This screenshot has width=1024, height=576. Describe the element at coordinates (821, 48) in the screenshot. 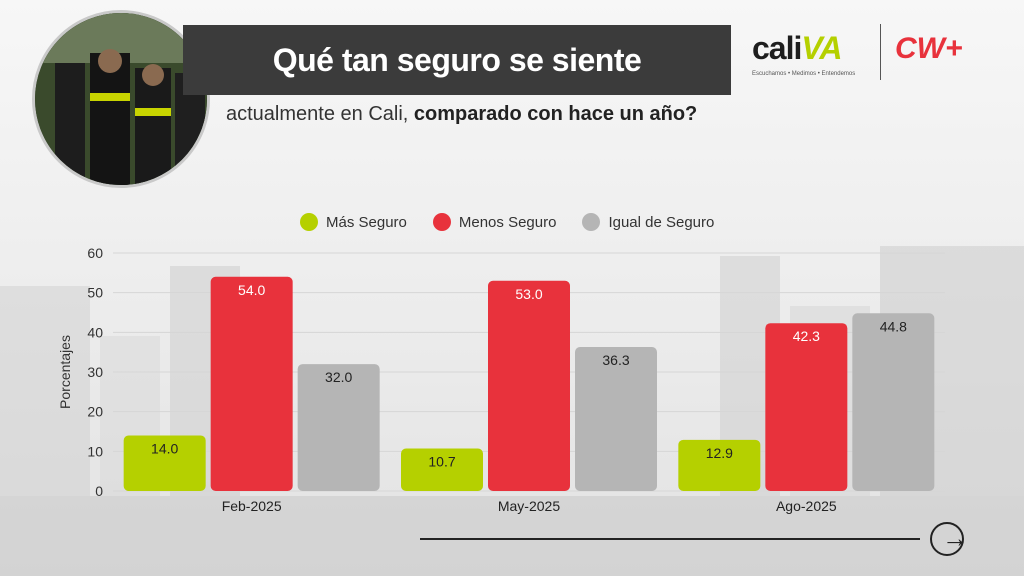

I see `caliva-logo-va: VA` at that location.